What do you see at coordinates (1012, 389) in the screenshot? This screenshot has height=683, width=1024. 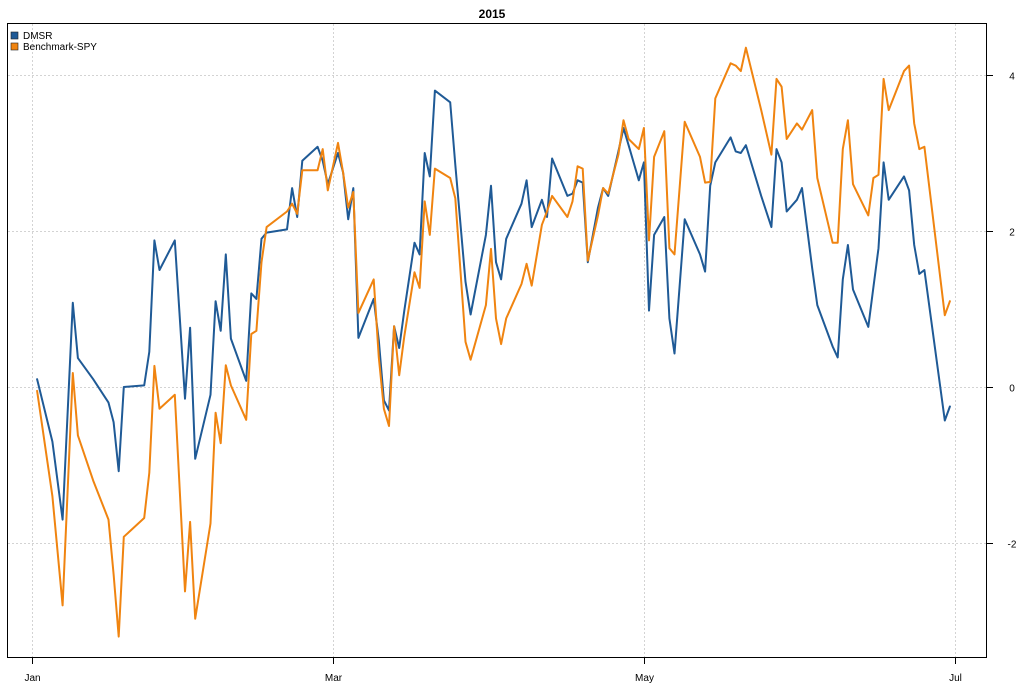 I see `y-tick-label: 0` at bounding box center [1012, 389].